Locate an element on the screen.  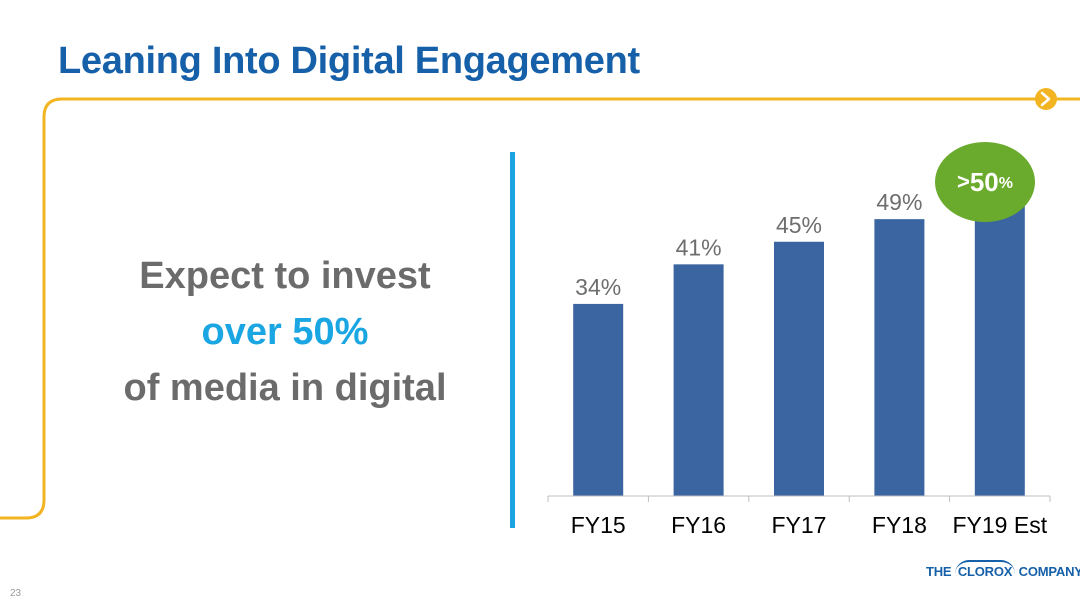
badge-suffix: % is located at coordinates (1005, 183).